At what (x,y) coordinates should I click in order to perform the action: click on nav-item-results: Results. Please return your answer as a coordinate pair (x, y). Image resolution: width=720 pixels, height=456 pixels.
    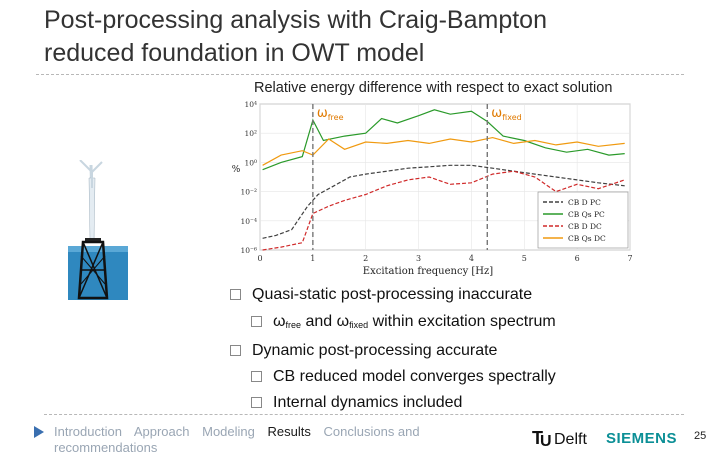
    Looking at the image, I should click on (289, 431).